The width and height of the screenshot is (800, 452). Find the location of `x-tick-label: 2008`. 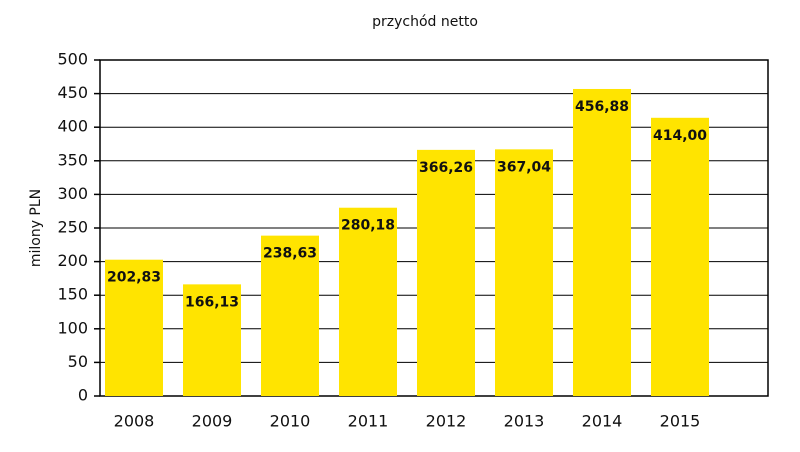

x-tick-label: 2008 is located at coordinates (134, 421).